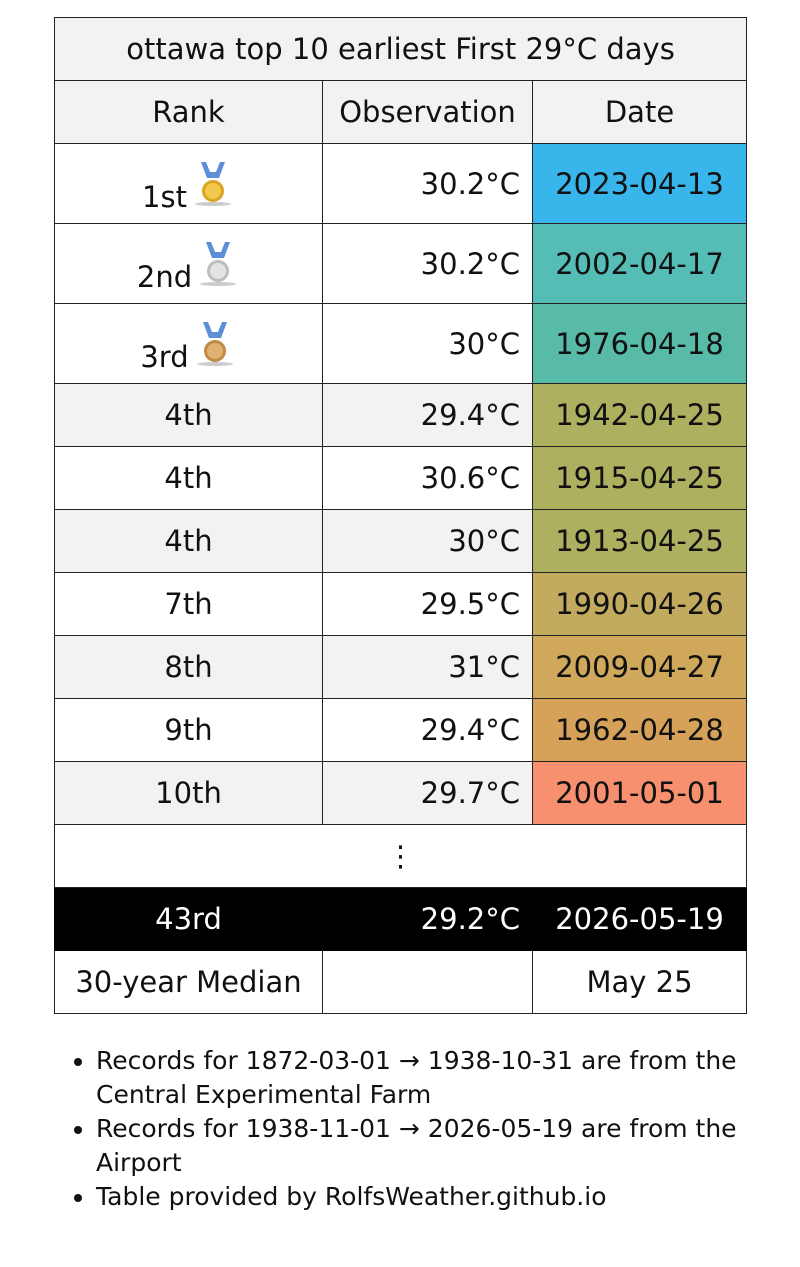 The height and width of the screenshot is (1267, 800). I want to click on table-row: 4th 30°C 1913-04-25, so click(401, 541).